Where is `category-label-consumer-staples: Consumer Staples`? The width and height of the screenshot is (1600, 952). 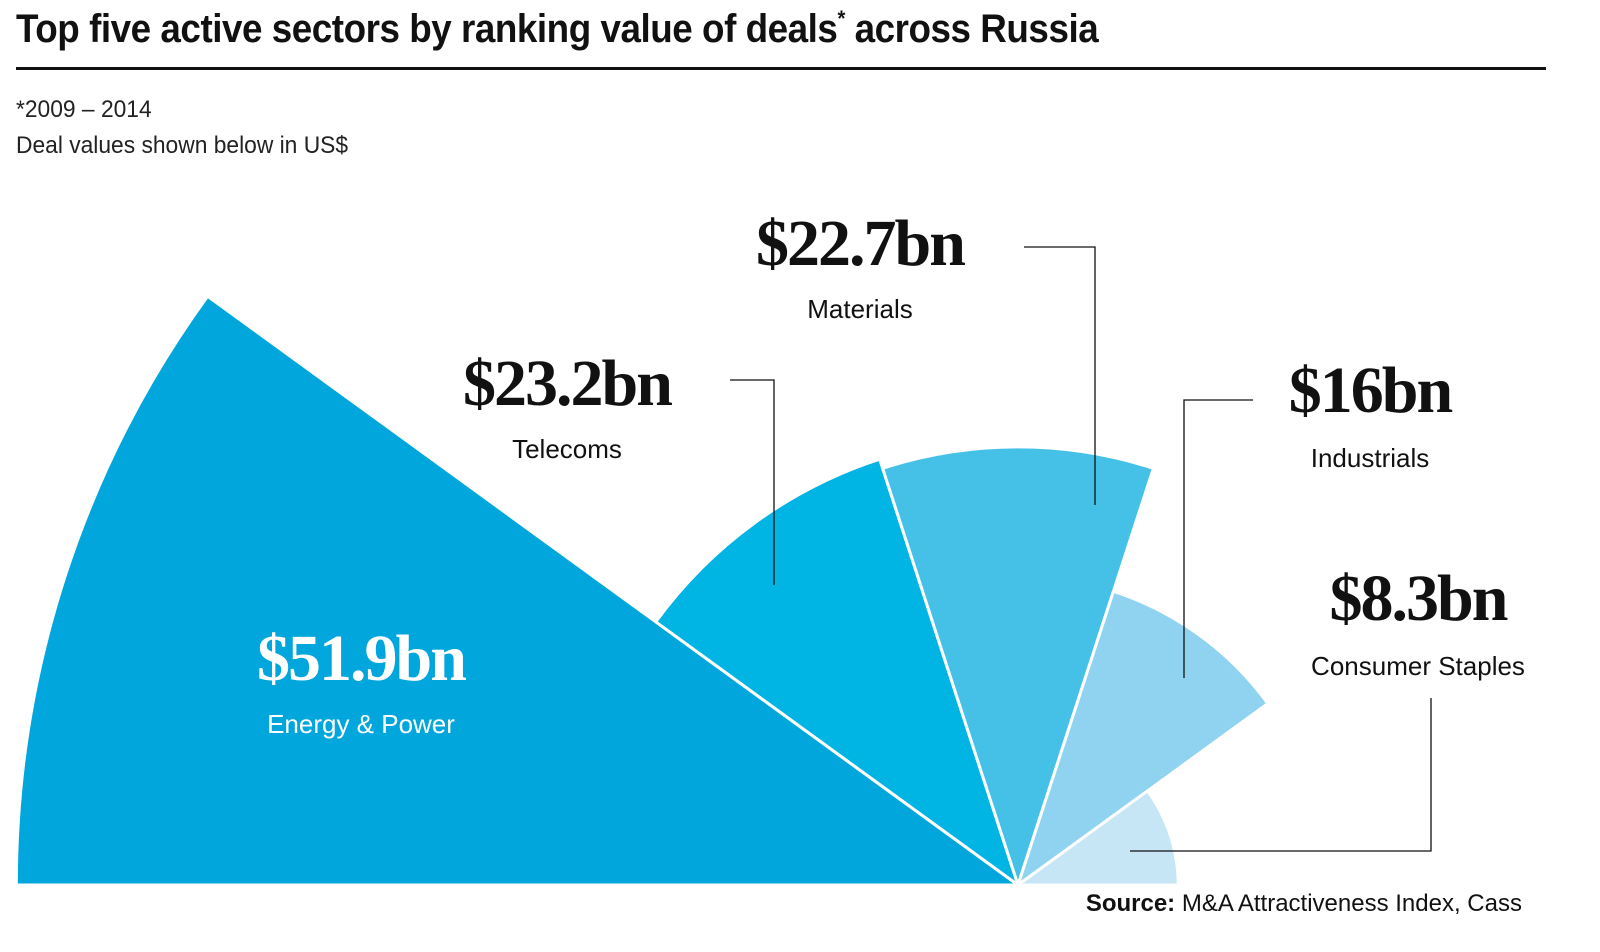 category-label-consumer-staples: Consumer Staples is located at coordinates (1418, 666).